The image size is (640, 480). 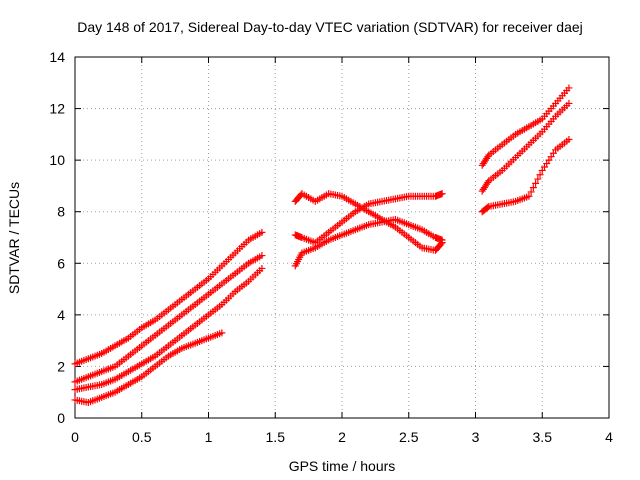 I want to click on y-tick-label: 0, so click(x=61, y=418).